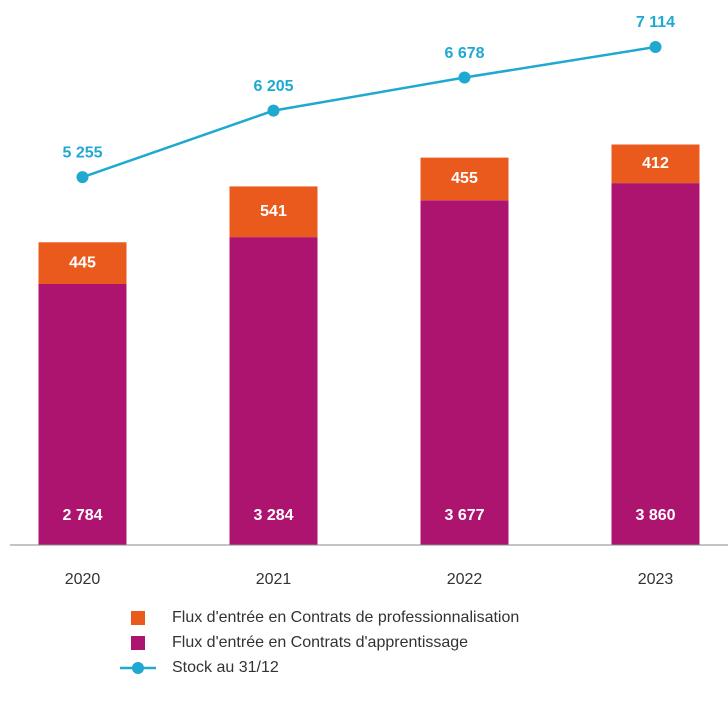  Describe the element at coordinates (82, 152) in the screenshot. I see `data-label: 5 255` at that location.